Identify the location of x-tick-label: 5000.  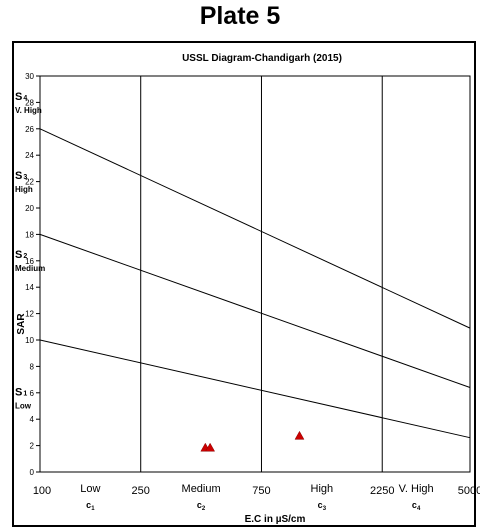
(469, 491).